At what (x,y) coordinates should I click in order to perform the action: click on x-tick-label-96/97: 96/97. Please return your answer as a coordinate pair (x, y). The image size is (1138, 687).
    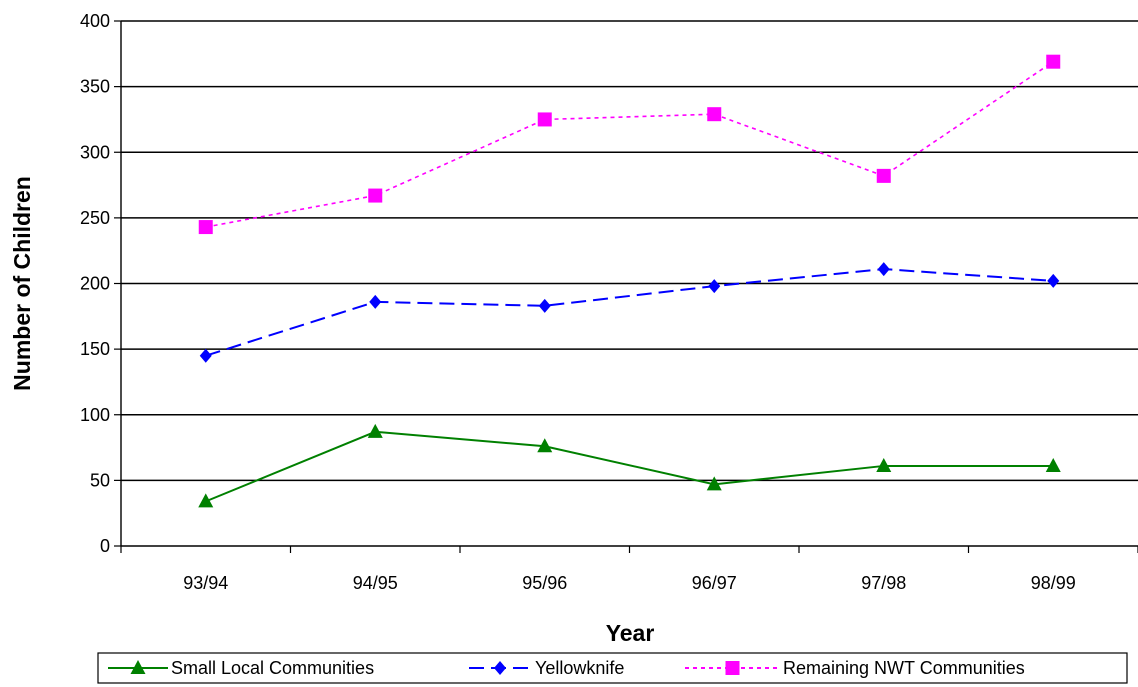
    Looking at the image, I should click on (714, 583).